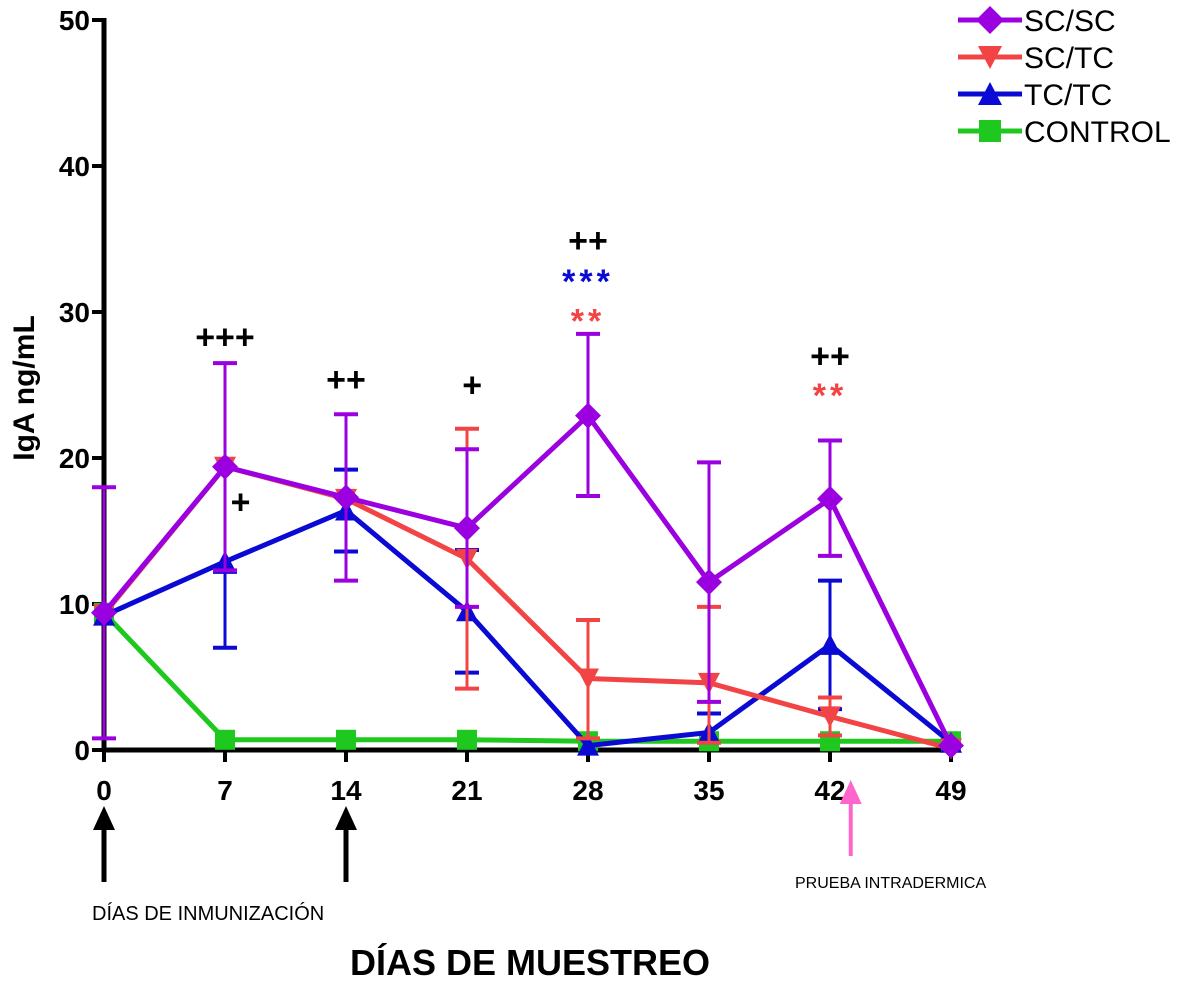  What do you see at coordinates (526, 677) in the screenshot?
I see `series-line-control` at bounding box center [526, 677].